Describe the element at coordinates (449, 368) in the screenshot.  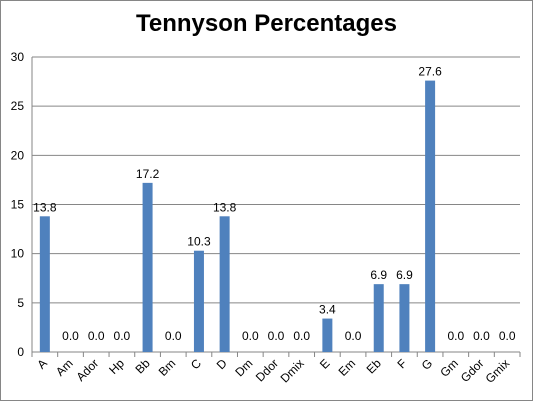
I see `x-tick-label: Gm` at that location.